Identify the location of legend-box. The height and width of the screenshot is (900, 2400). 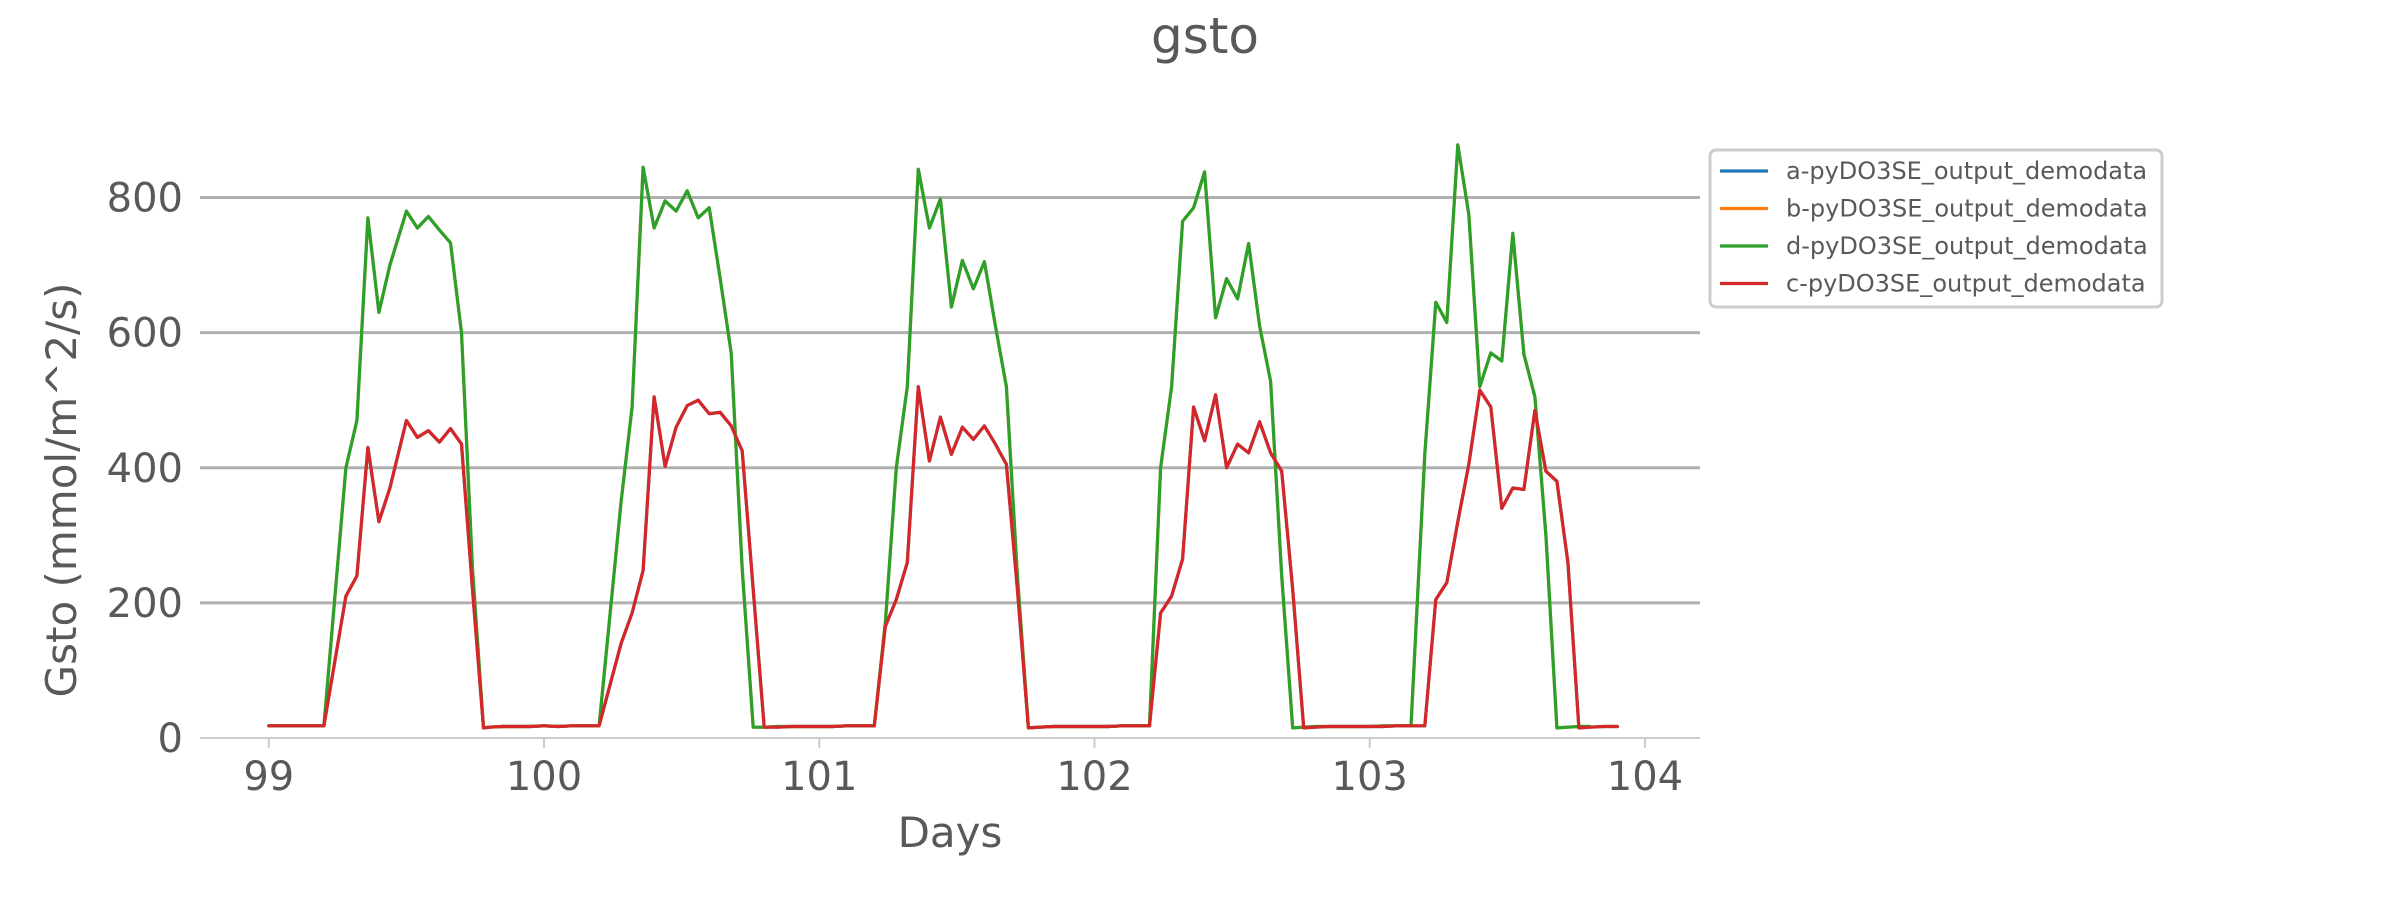
(1936, 228).